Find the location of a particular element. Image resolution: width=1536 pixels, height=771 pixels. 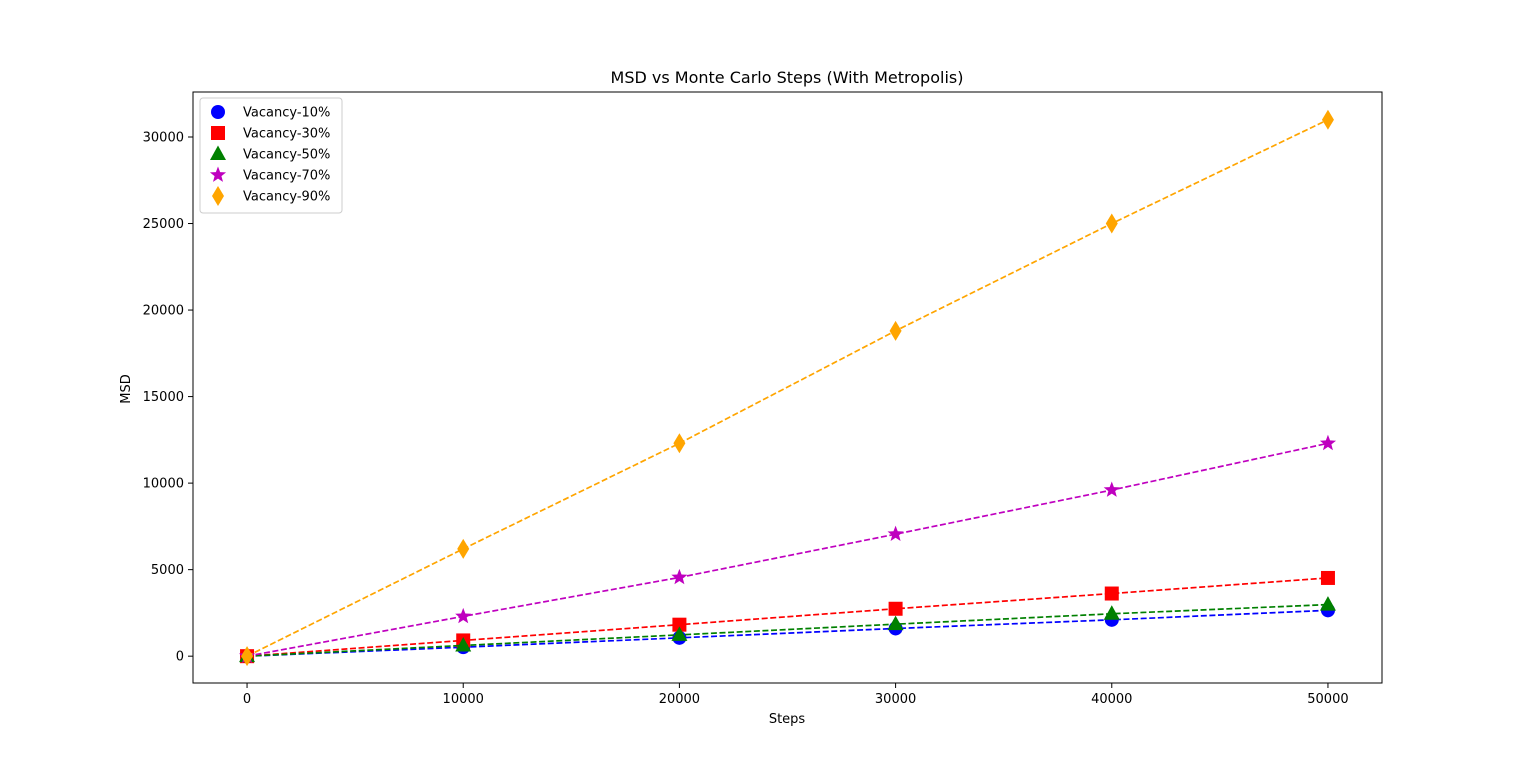

legend-entry: Vacancy-70% is located at coordinates (269, 175).